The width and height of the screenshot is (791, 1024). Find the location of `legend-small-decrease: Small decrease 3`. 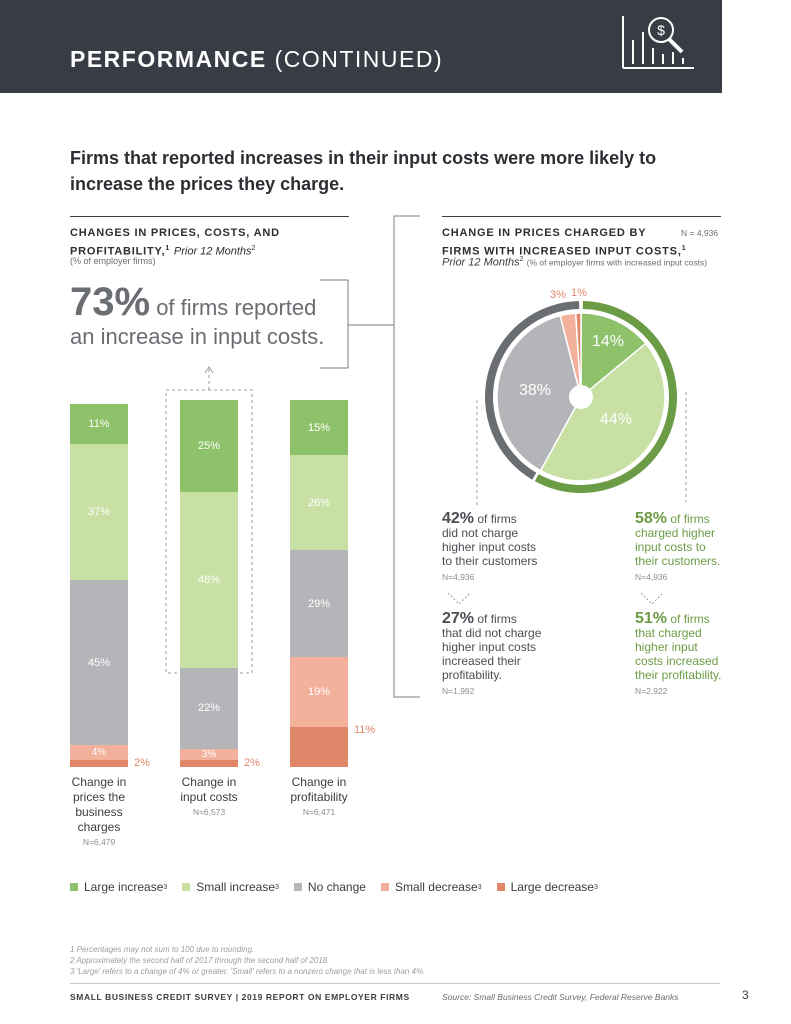

legend-small-decrease: Small decrease 3 is located at coordinates (431, 887).